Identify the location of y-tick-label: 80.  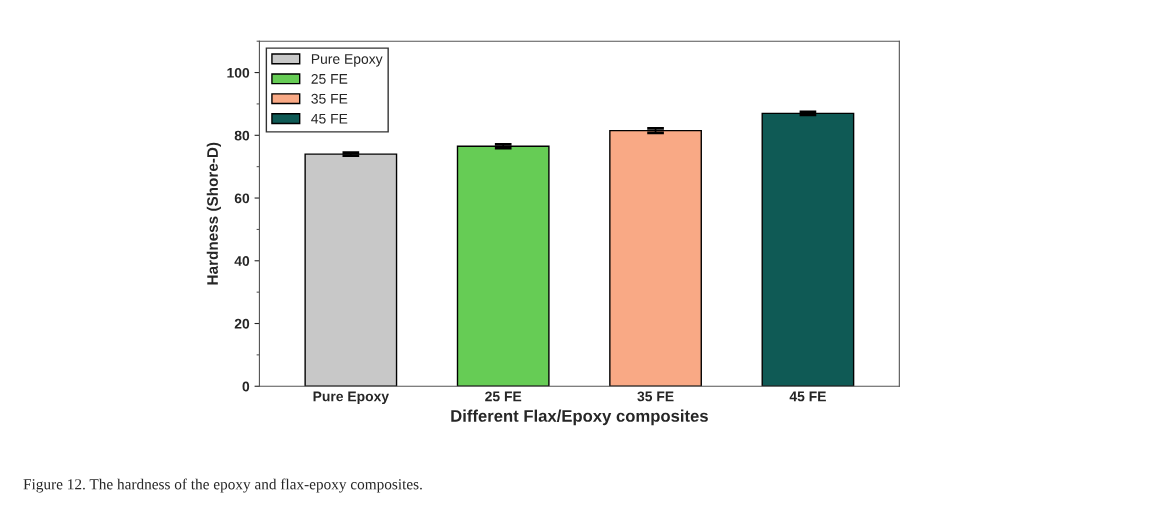
(242, 135).